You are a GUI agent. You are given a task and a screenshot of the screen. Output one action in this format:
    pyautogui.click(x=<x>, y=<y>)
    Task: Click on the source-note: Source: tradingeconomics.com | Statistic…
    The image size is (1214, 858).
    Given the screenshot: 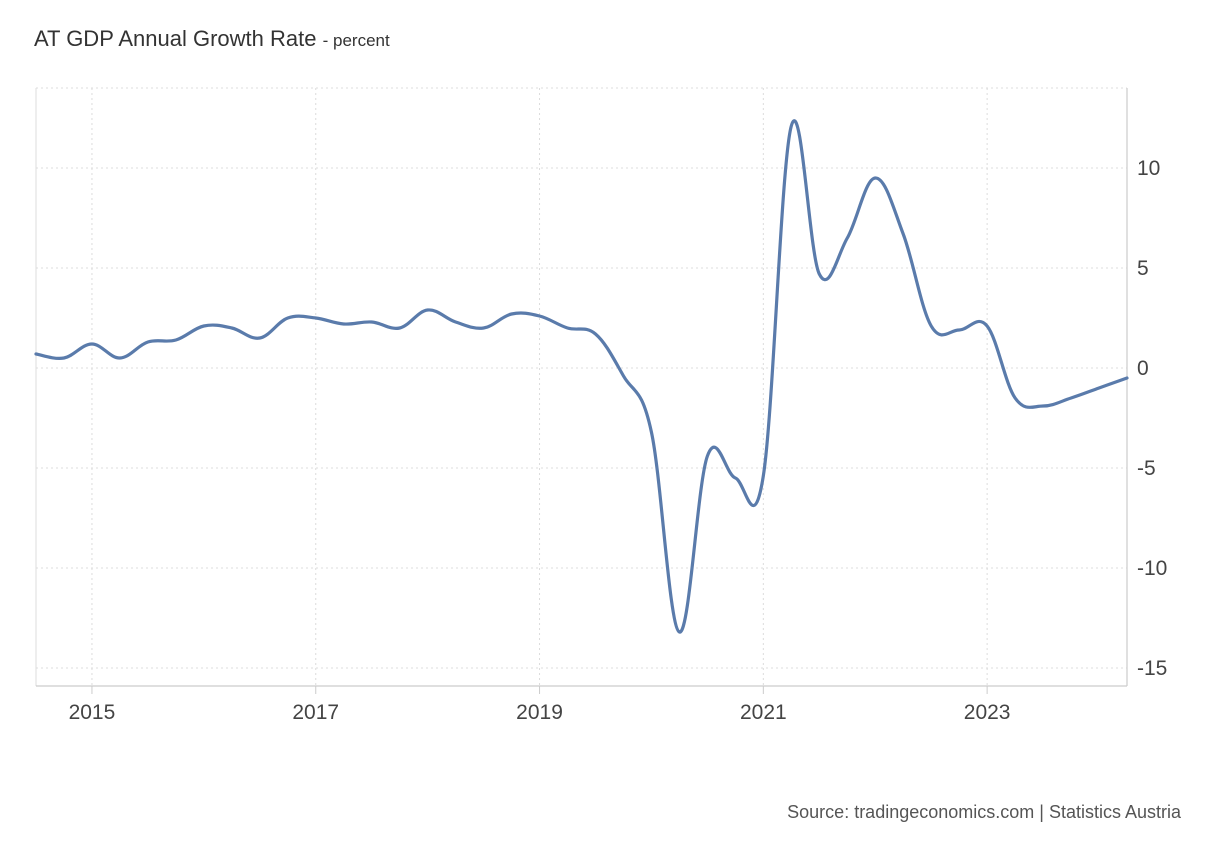 What is the action you would take?
    pyautogui.click(x=984, y=812)
    